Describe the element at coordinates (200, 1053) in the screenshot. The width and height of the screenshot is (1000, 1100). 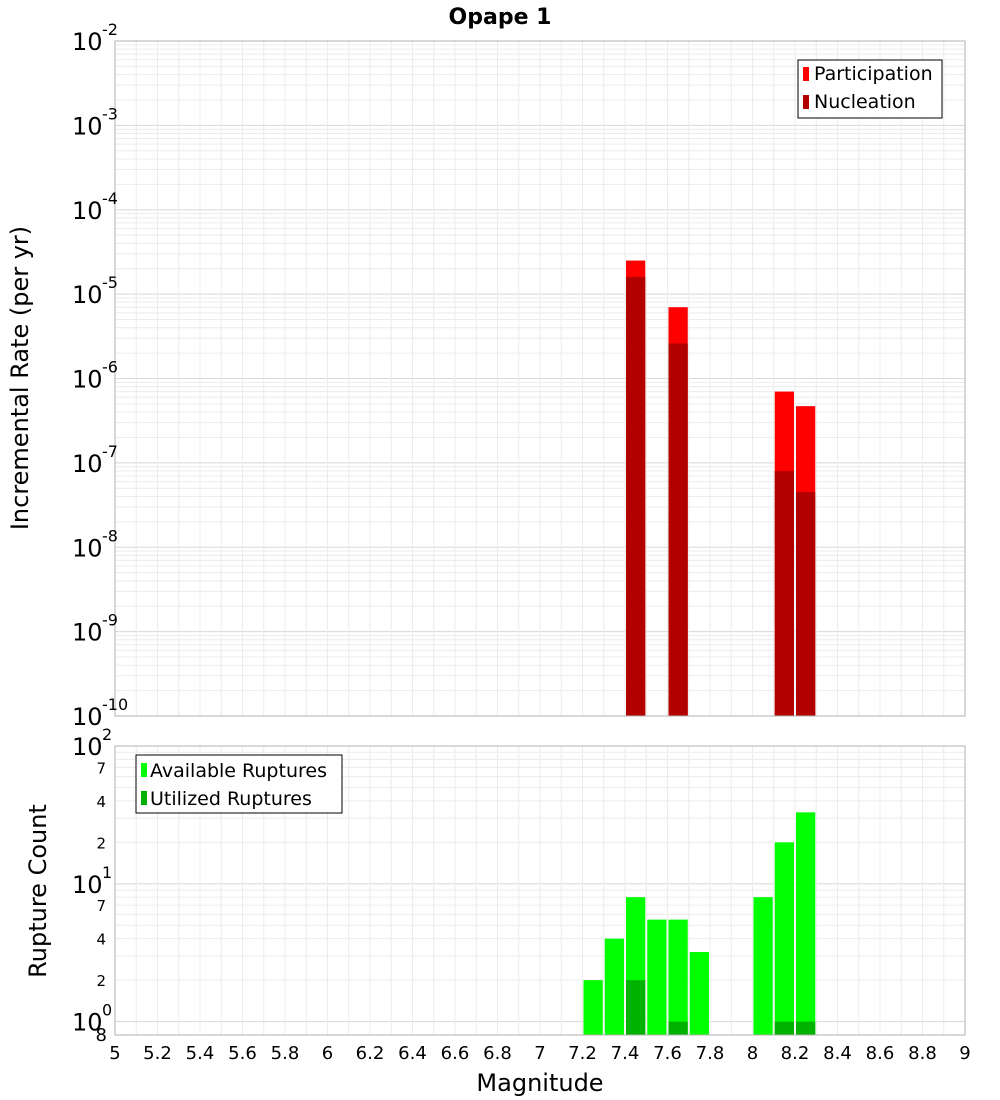
I see `magnitude-x-tick-label: 5.4` at that location.